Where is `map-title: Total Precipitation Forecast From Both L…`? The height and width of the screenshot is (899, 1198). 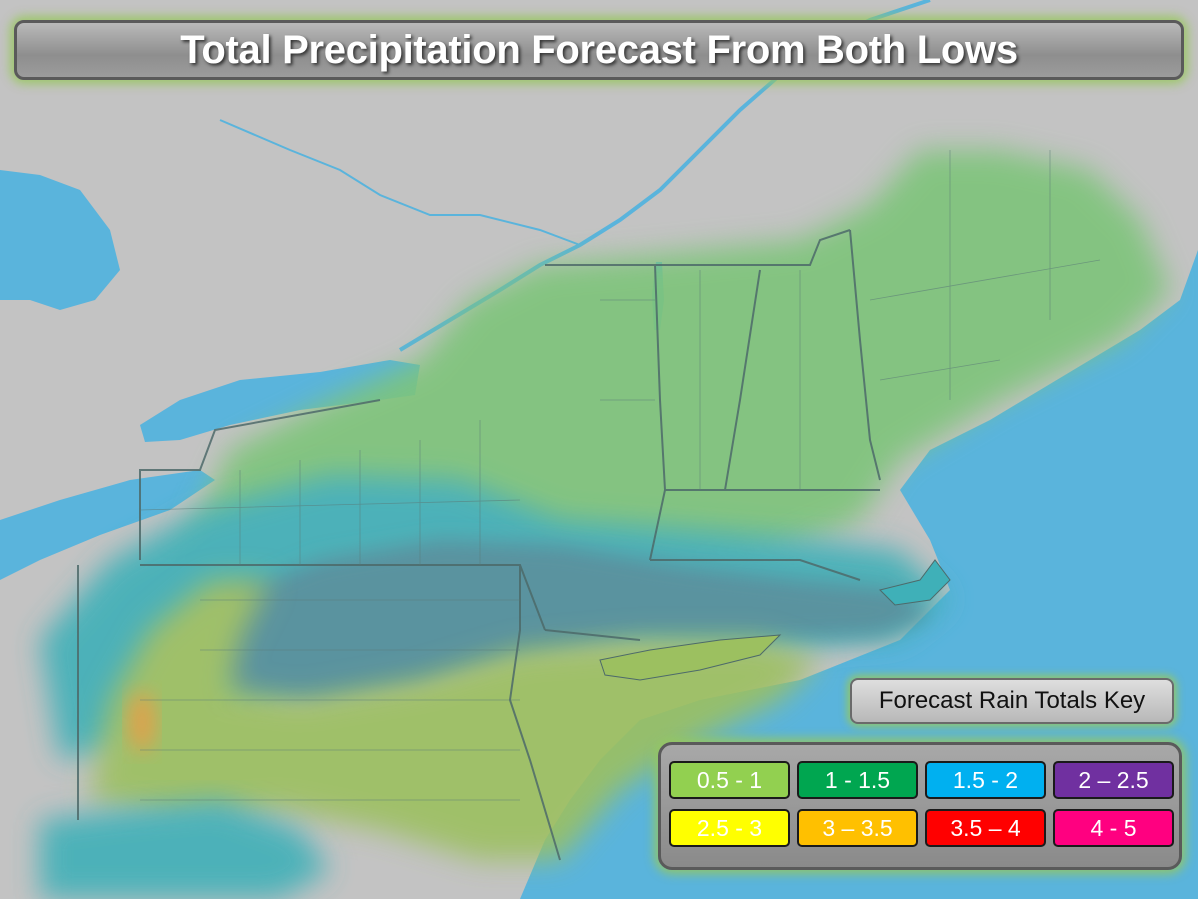 map-title: Total Precipitation Forecast From Both L… is located at coordinates (599, 49).